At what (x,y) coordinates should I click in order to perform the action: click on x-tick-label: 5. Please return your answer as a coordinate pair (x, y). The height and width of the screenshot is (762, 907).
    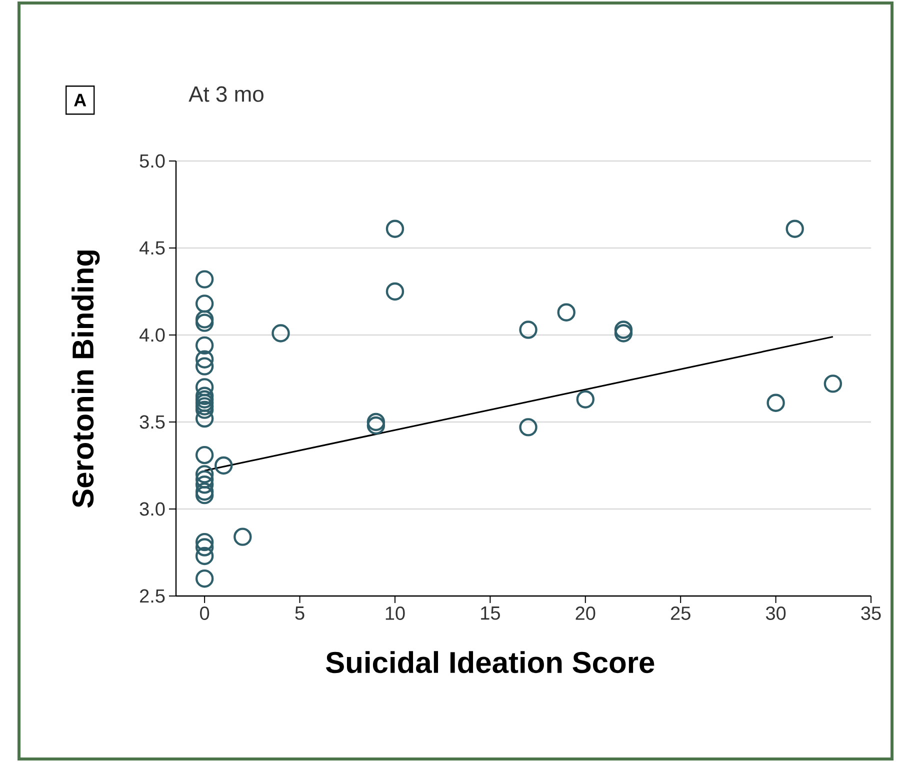
    Looking at the image, I should click on (299, 613).